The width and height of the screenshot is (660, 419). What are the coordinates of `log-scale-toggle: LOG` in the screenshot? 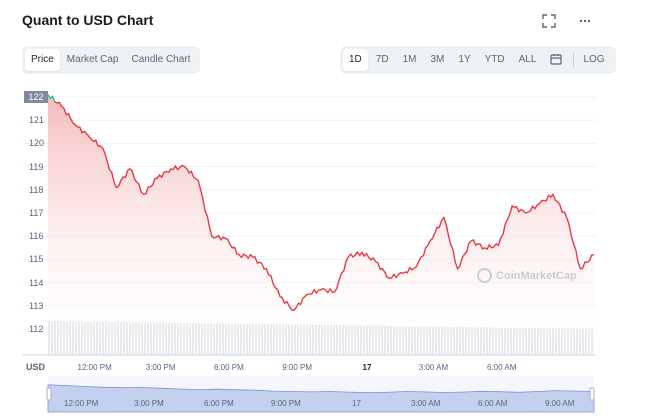 It's located at (594, 59).